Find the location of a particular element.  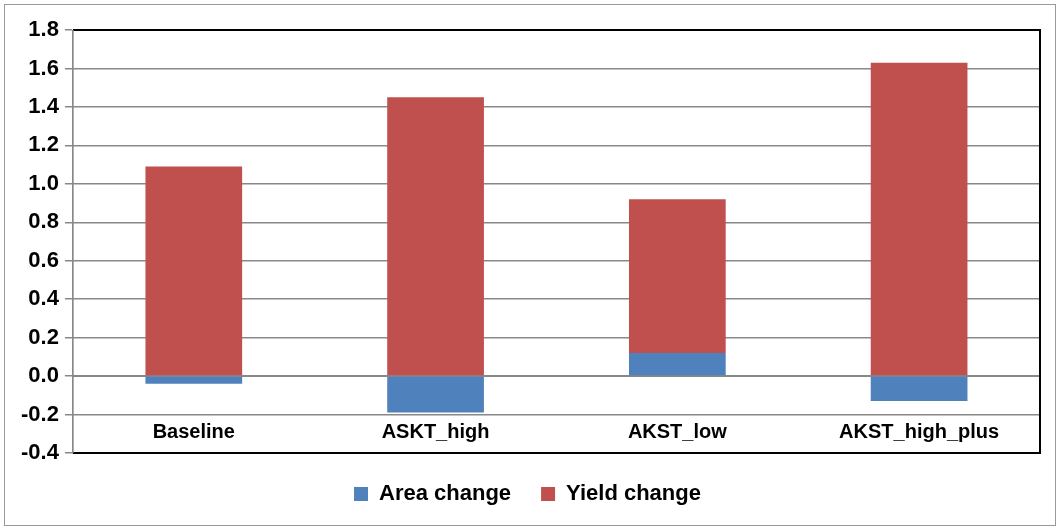

y-tick-label: 1.8 is located at coordinates (43, 29).